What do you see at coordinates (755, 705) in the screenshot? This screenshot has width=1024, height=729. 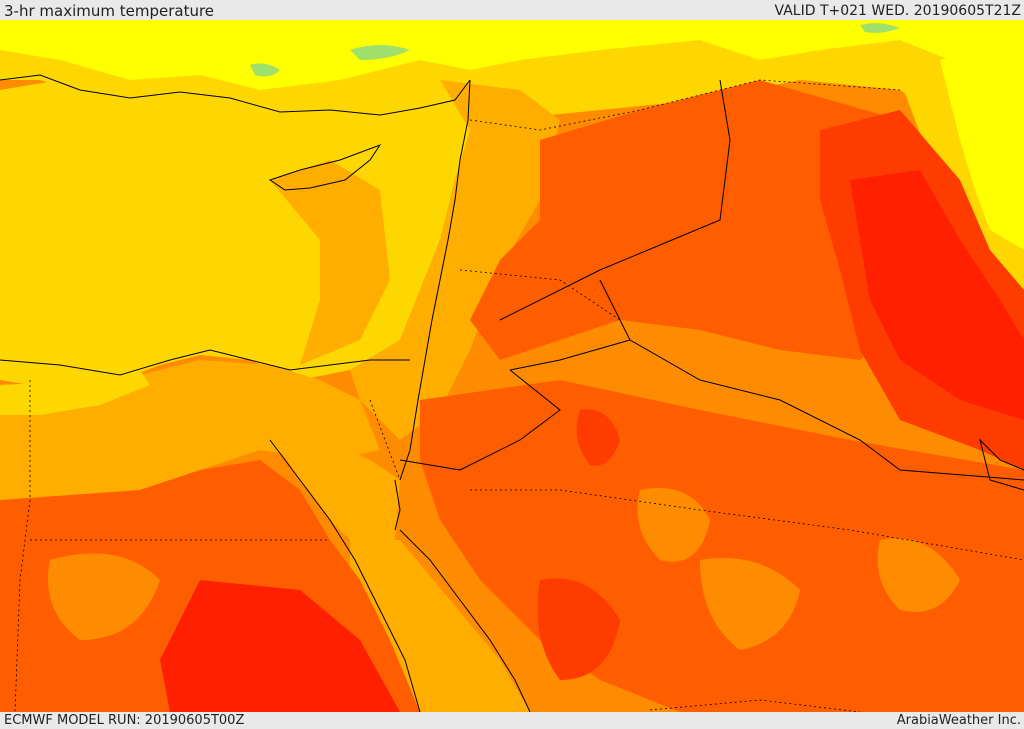 I see `border-yemen` at bounding box center [755, 705].